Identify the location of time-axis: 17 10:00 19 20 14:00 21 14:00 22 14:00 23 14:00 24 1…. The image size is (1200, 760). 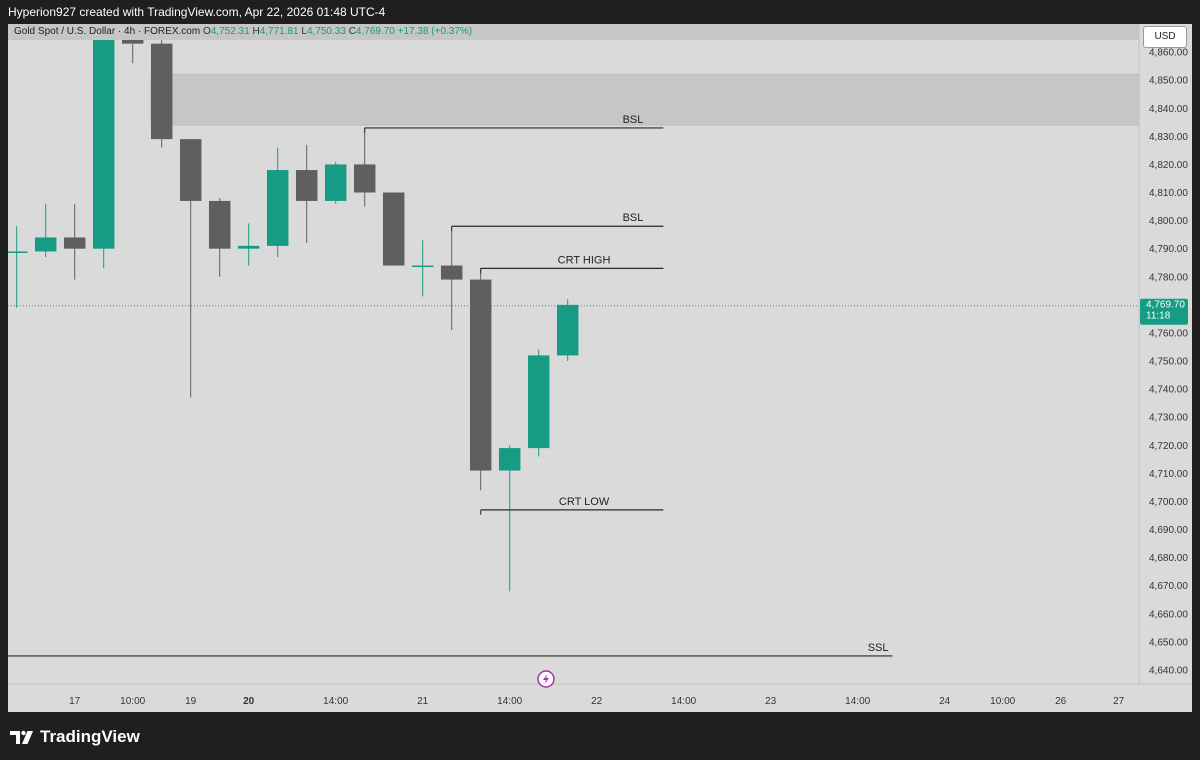
(597, 701).